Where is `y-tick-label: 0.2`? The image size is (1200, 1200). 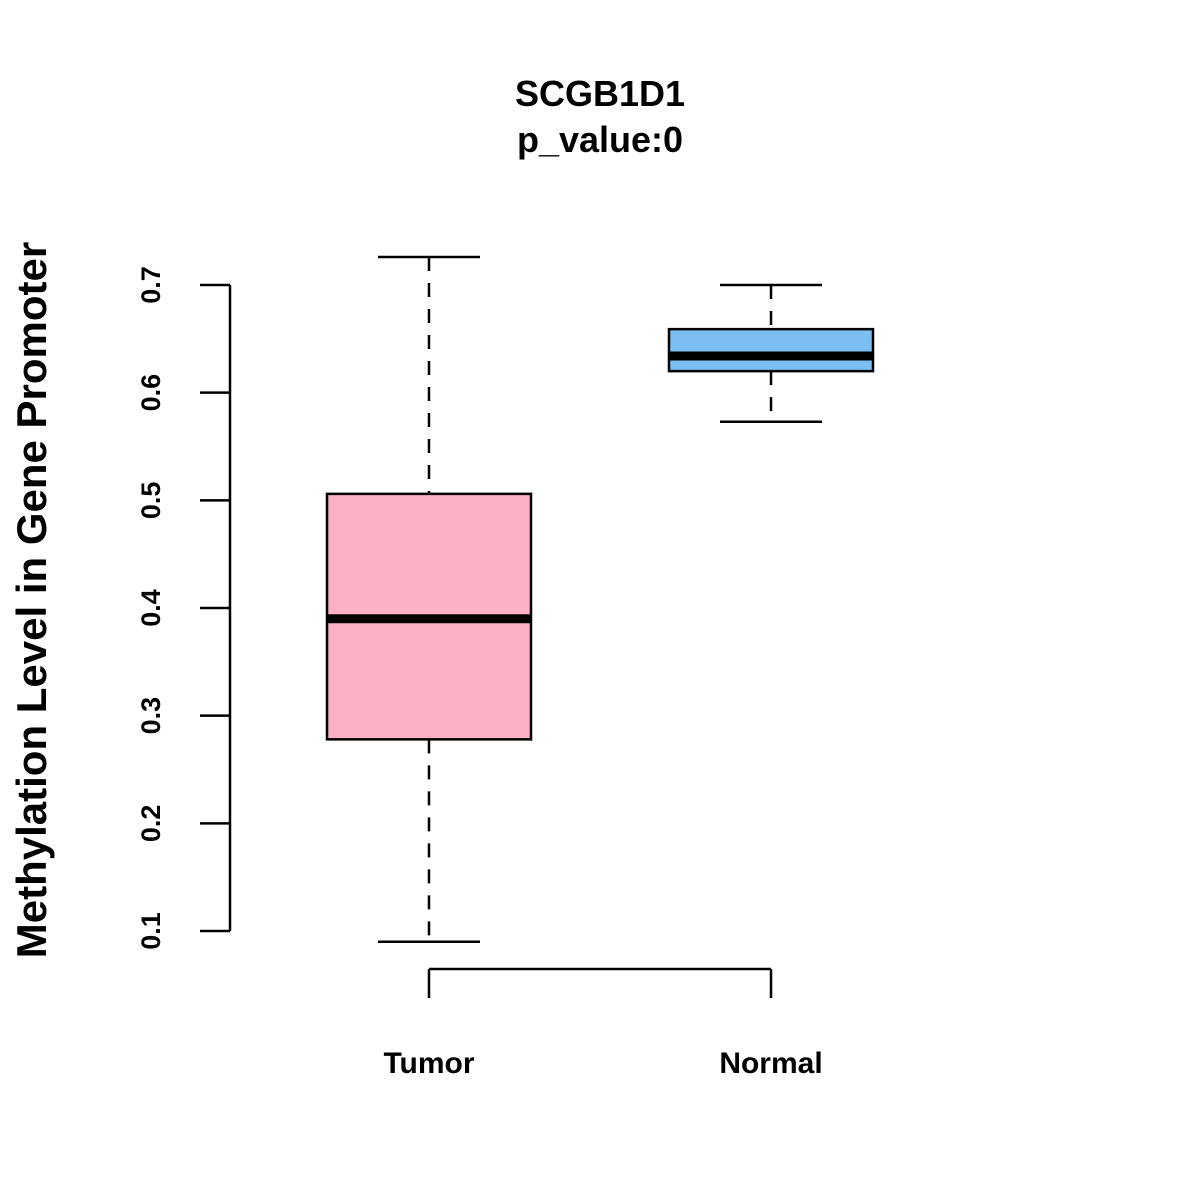 y-tick-label: 0.2 is located at coordinates (151, 824).